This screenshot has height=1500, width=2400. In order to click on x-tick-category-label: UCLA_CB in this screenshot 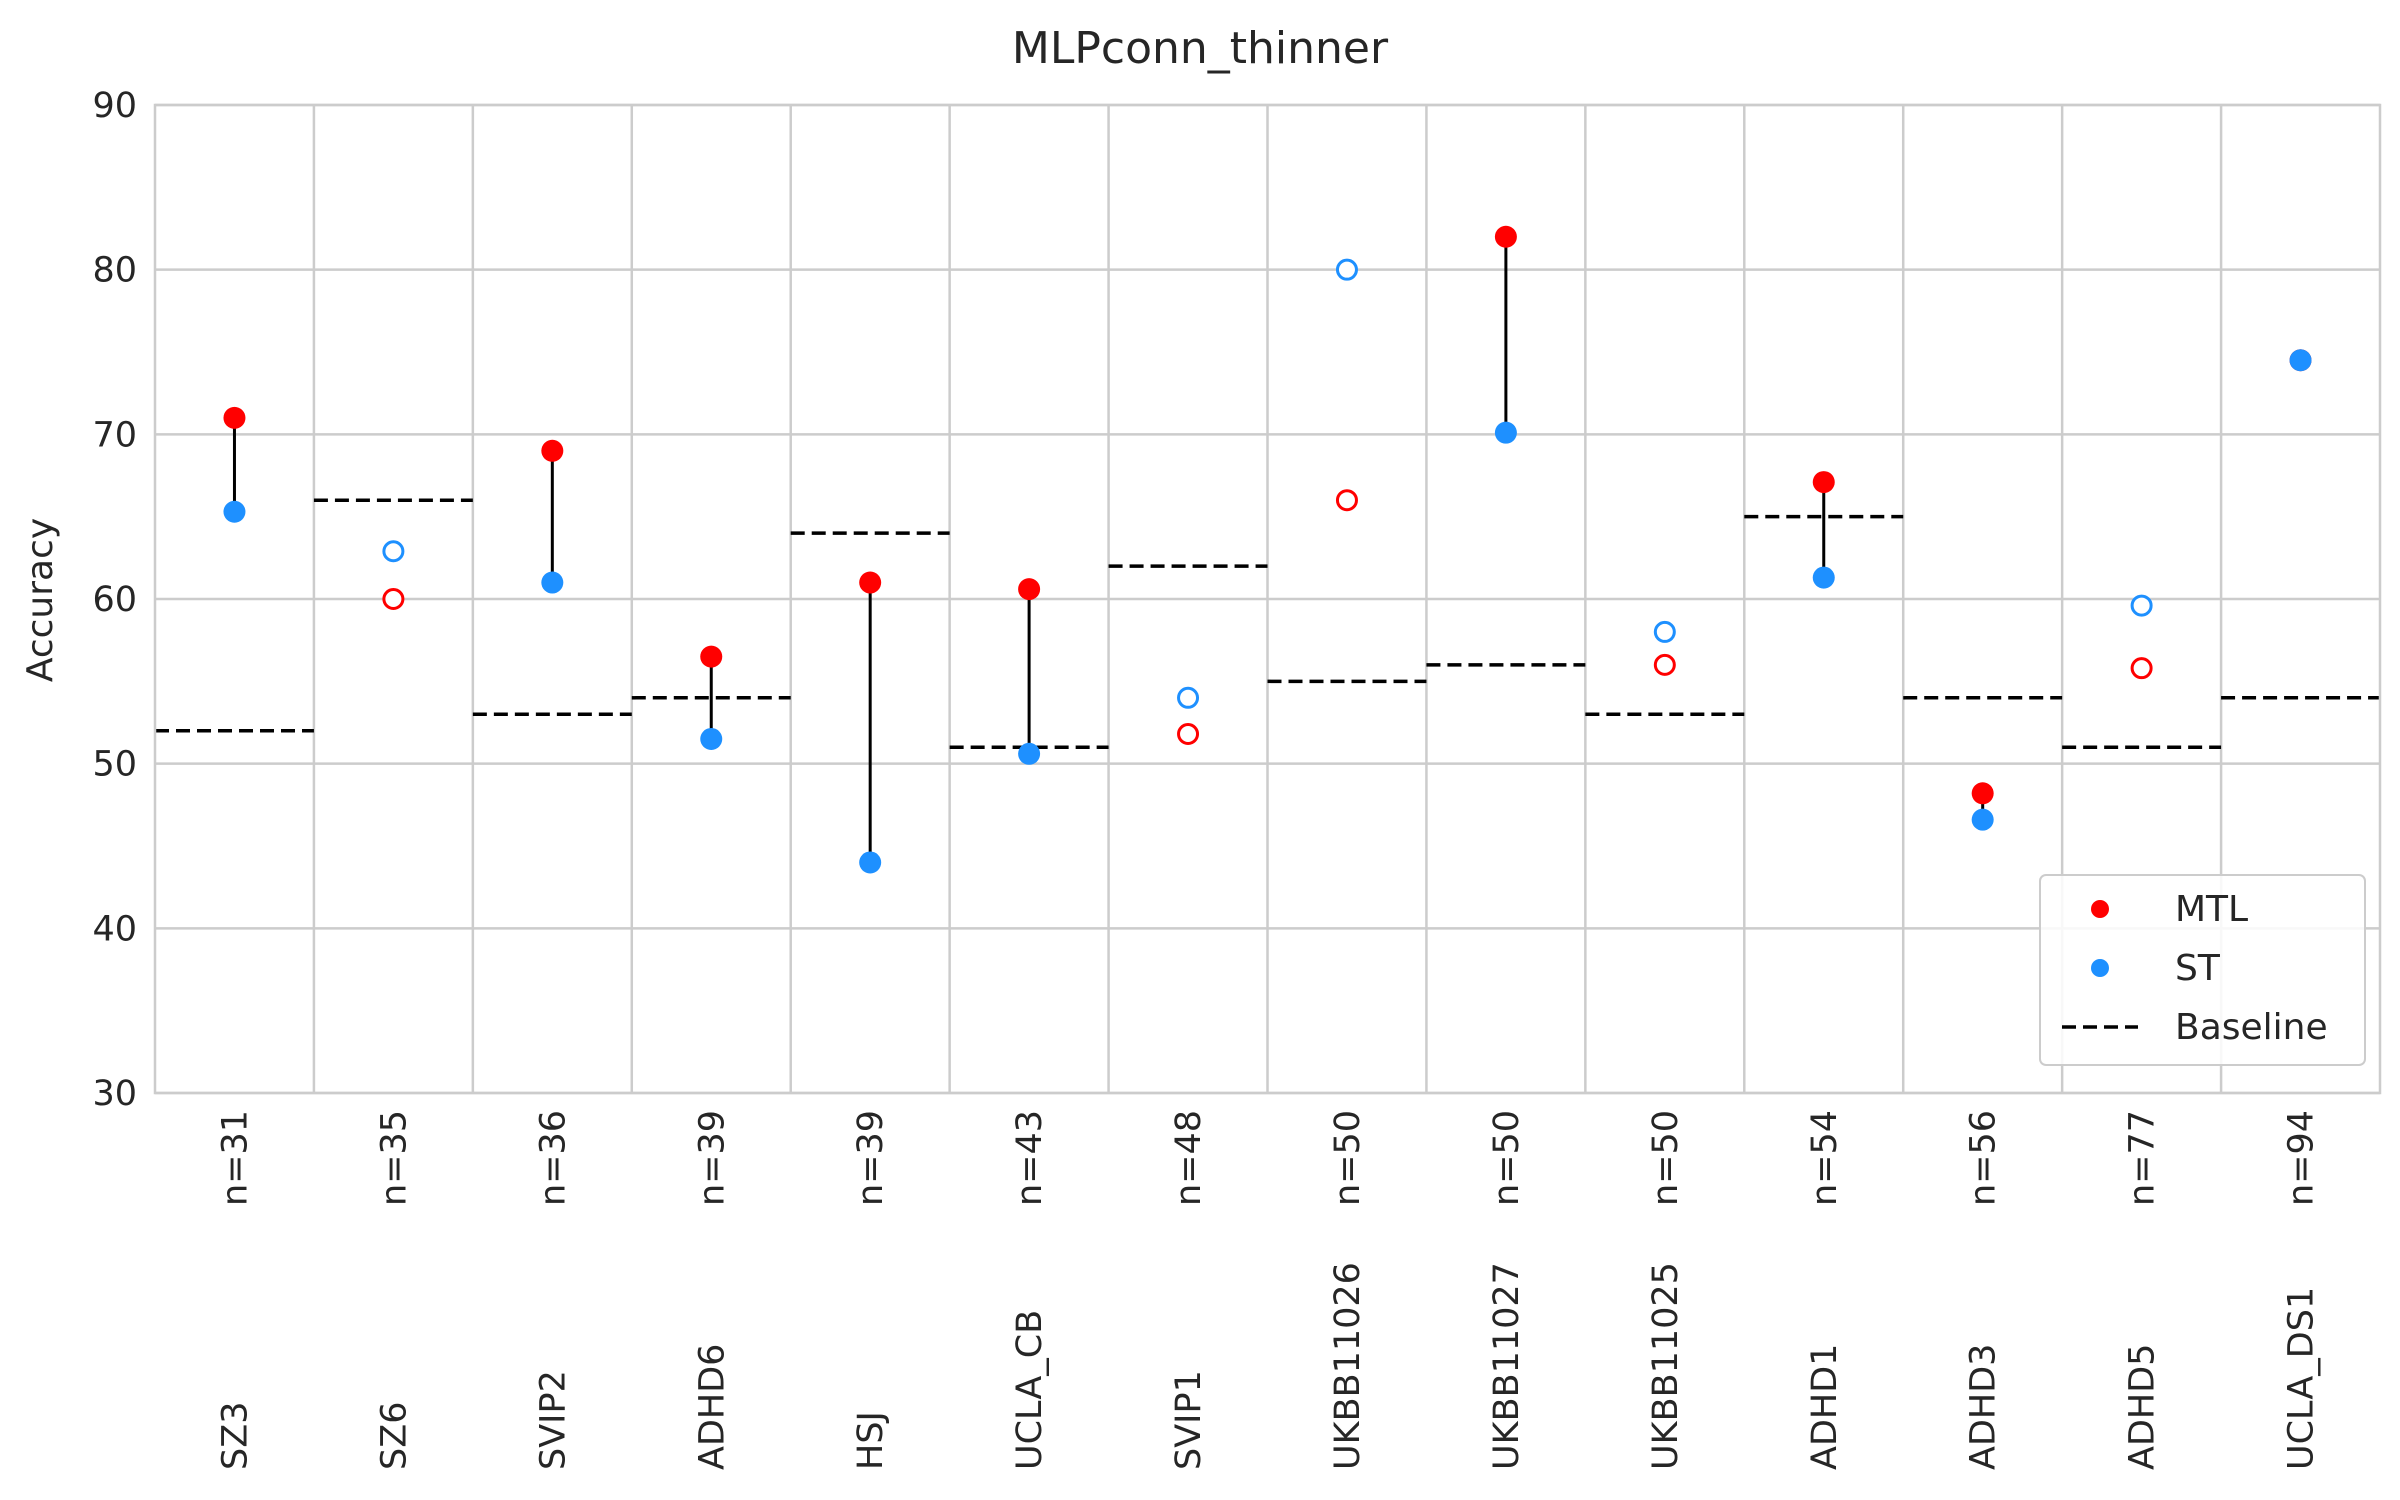, I will do `click(1030, 1390)`.